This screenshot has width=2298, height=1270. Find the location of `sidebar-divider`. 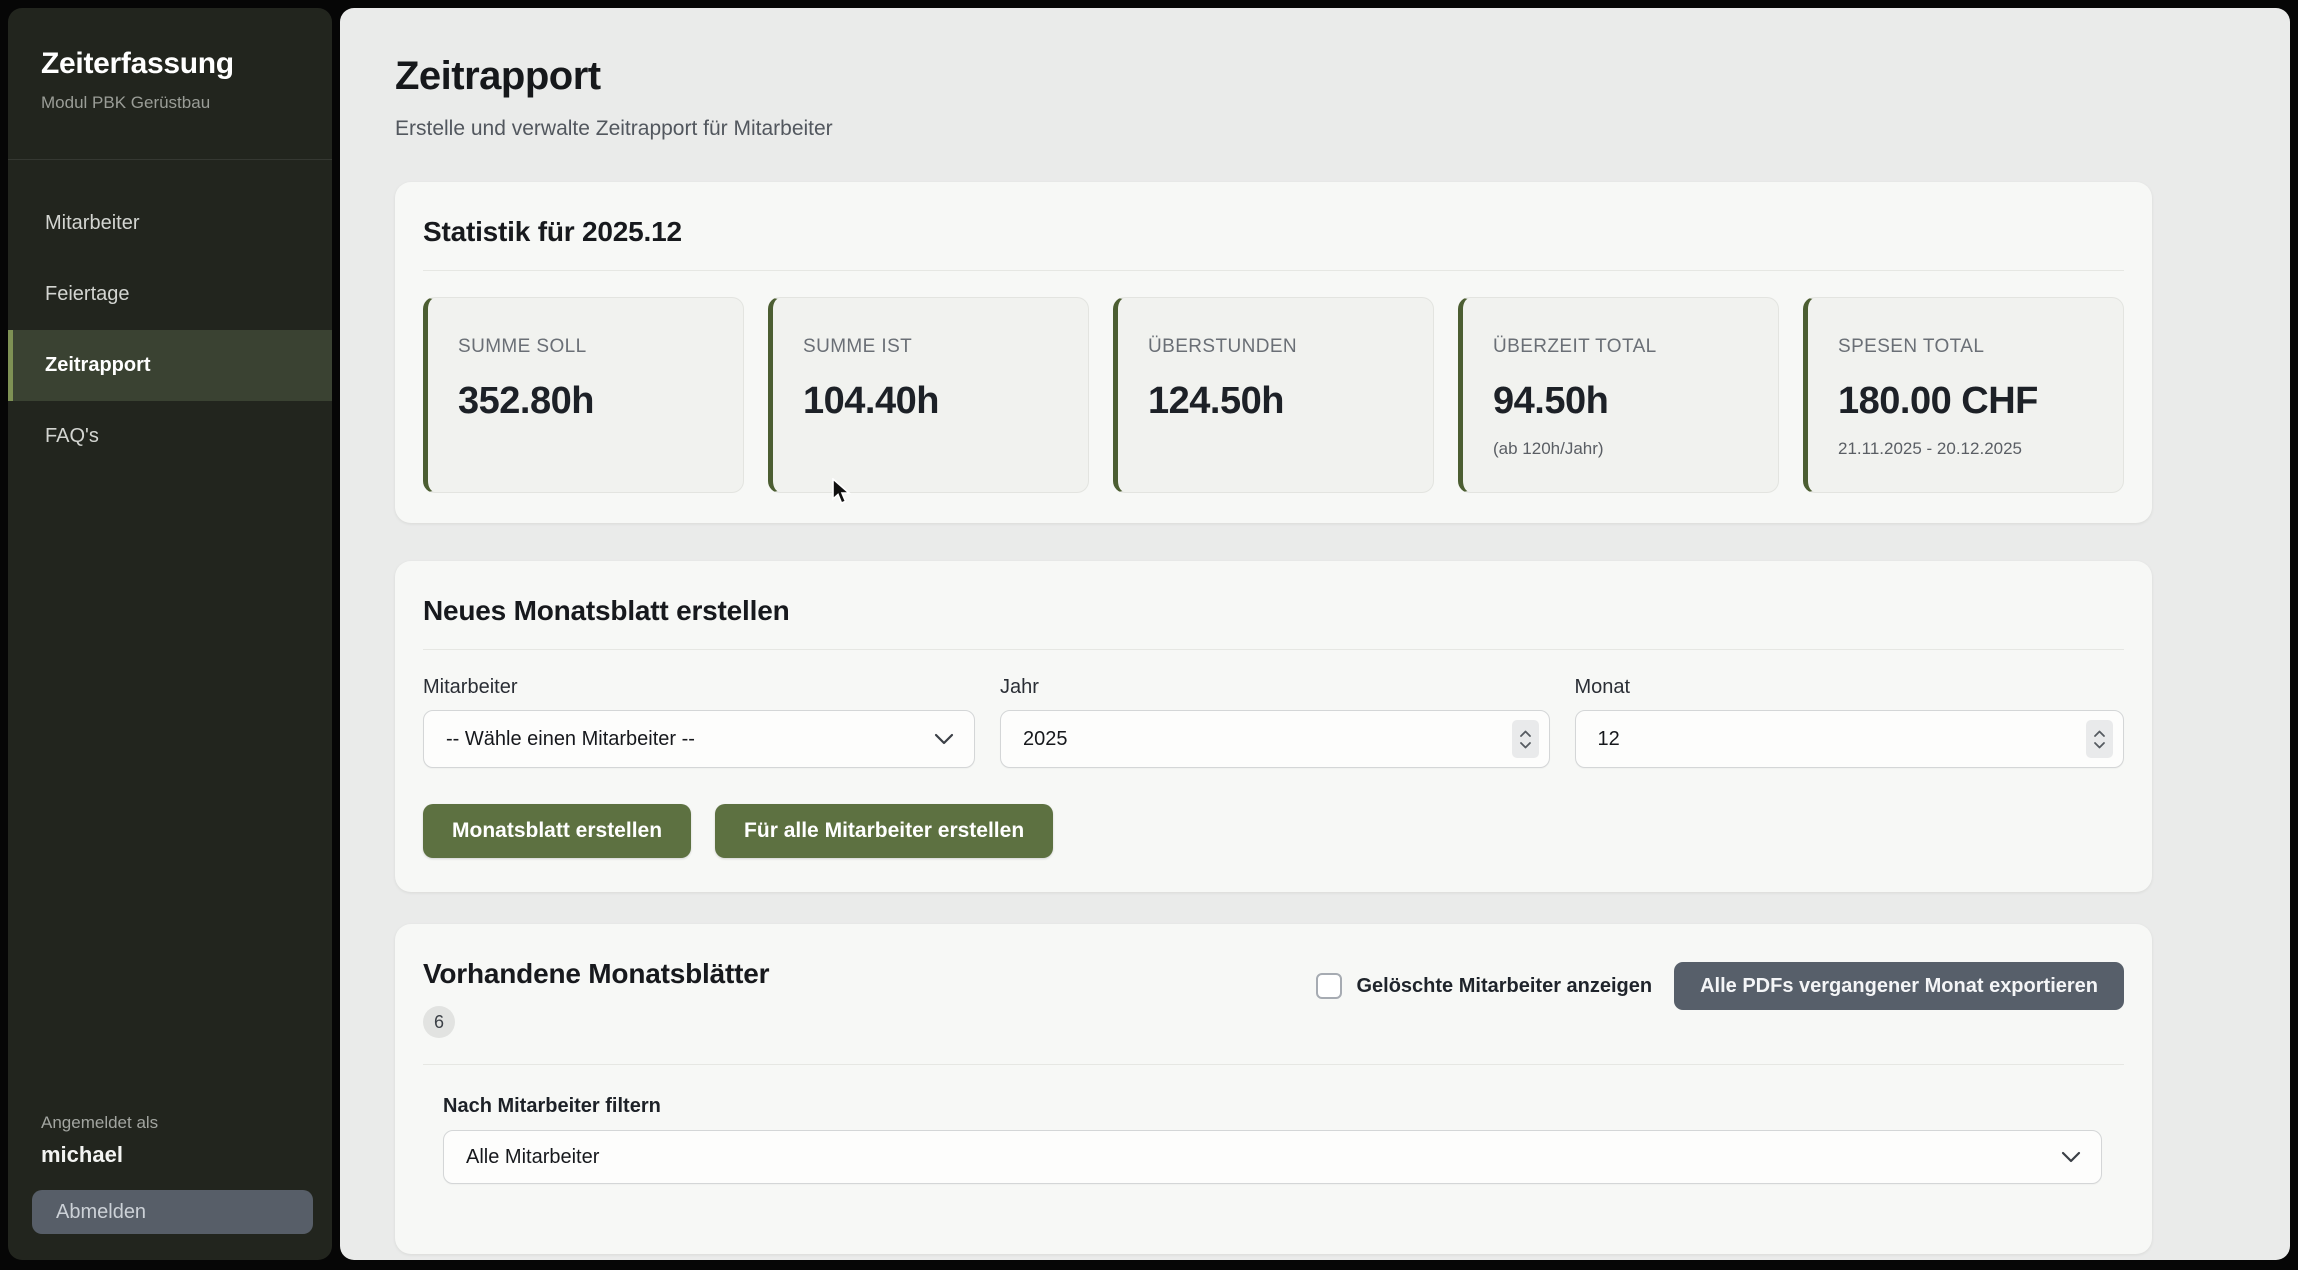

sidebar-divider is located at coordinates (170, 159).